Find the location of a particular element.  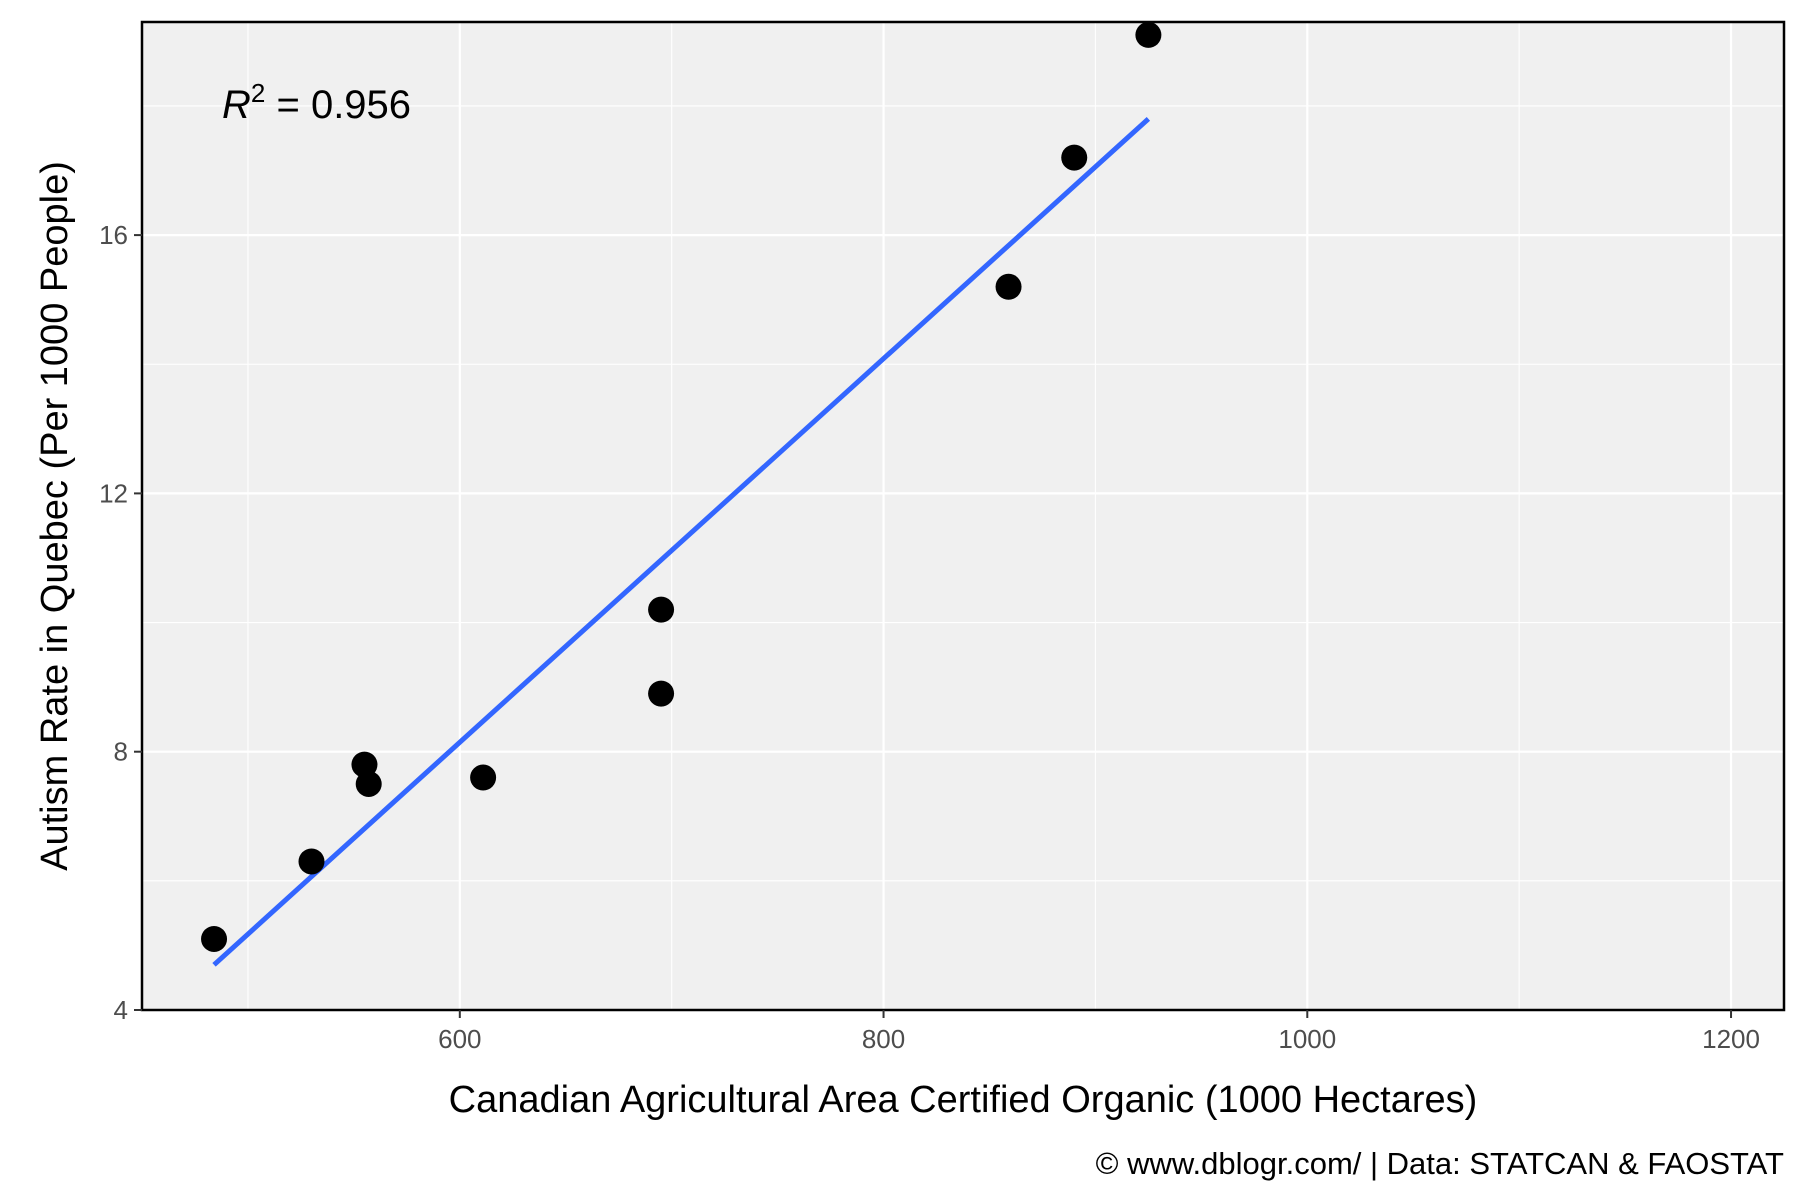

y-tick-label: 16 is located at coordinates (113, 235).